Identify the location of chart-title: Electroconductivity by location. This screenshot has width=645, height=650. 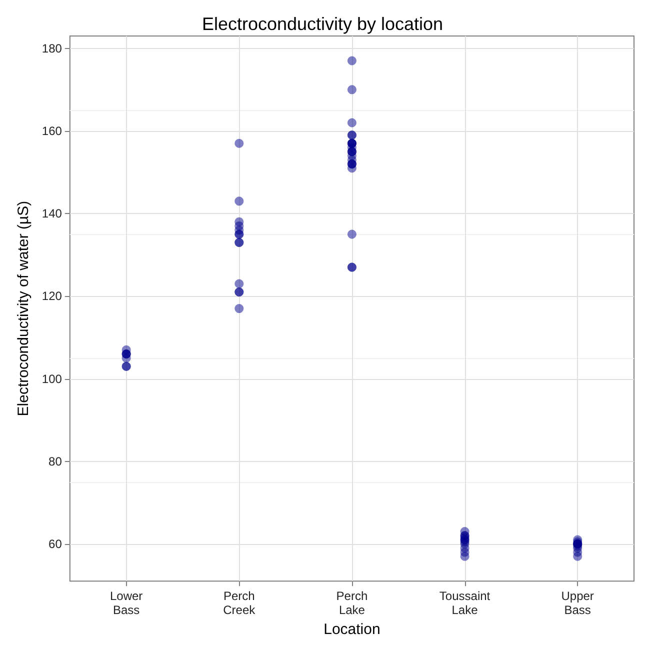
(323, 24).